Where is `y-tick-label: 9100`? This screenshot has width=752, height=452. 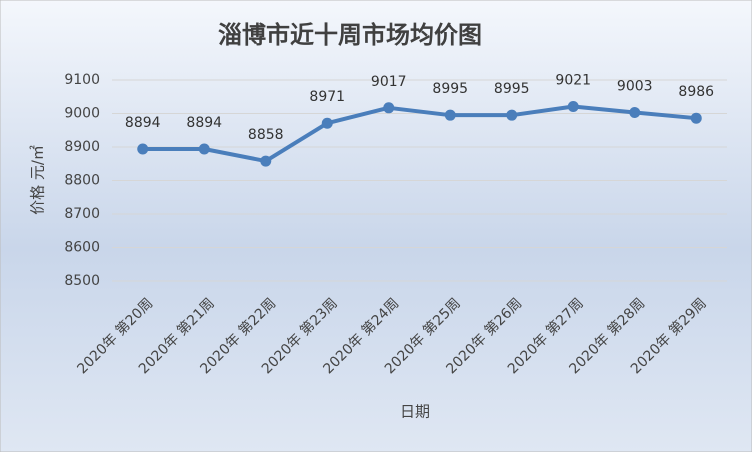
y-tick-label: 9100 is located at coordinates (82, 80).